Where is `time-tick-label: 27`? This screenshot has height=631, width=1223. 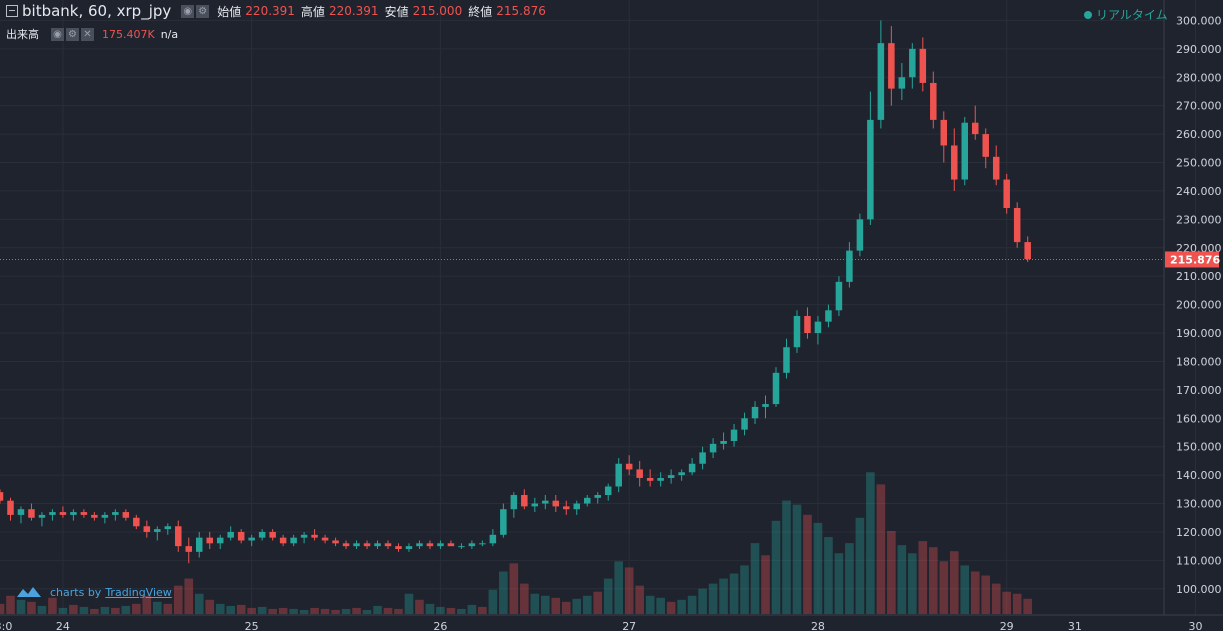
time-tick-label: 27 is located at coordinates (629, 625).